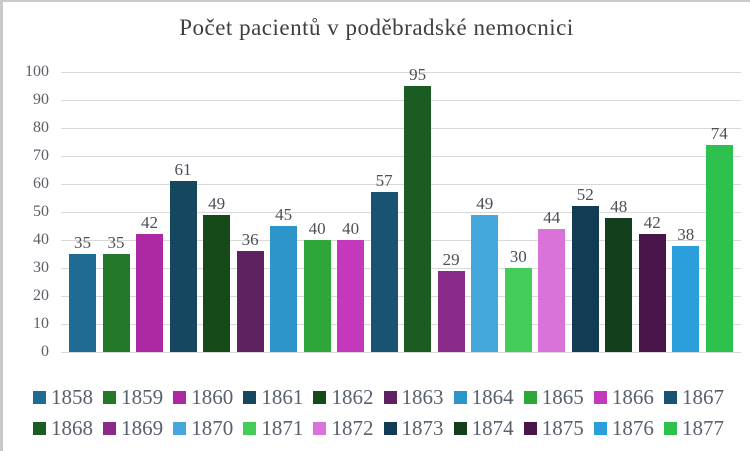 The height and width of the screenshot is (451, 750). I want to click on y-tick-label: 30, so click(41, 267).